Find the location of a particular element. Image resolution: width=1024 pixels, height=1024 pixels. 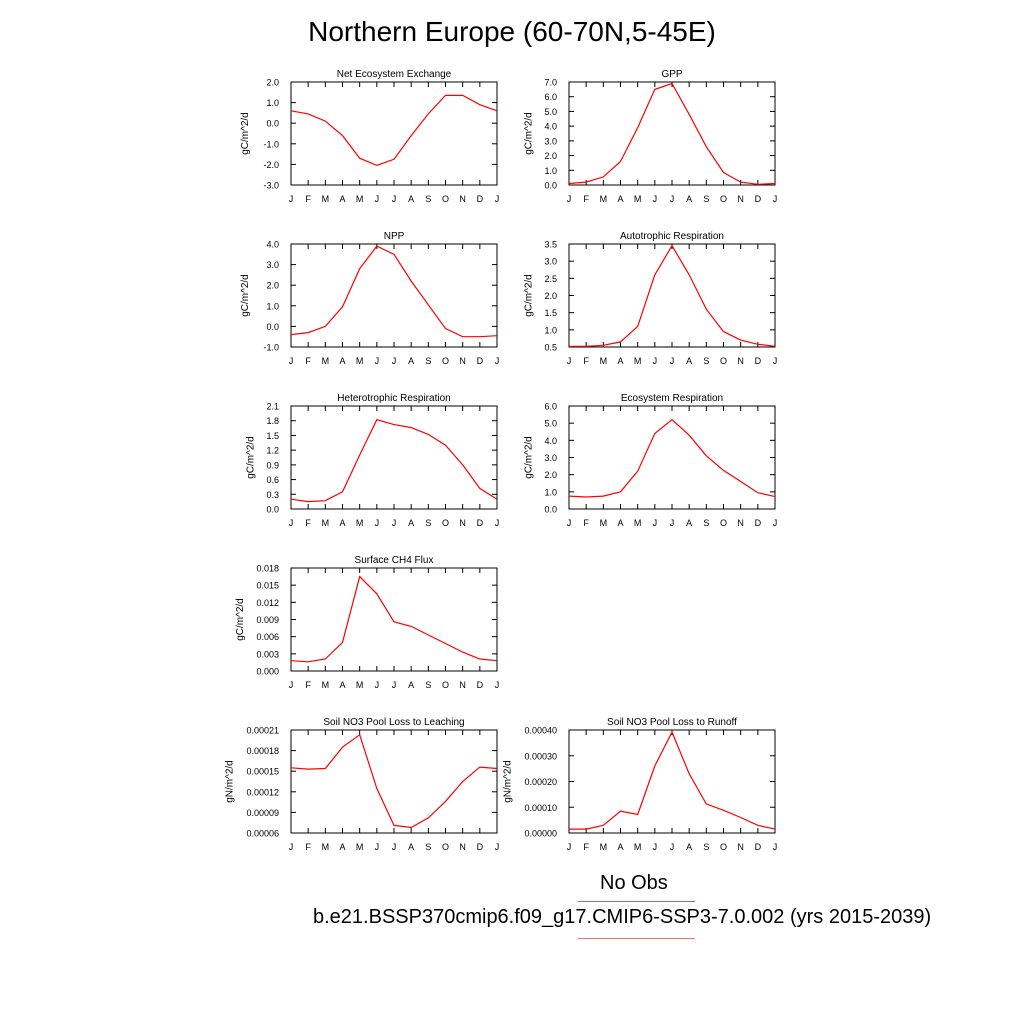

panel-title: Soil NO3 Pool Loss to Runoff is located at coordinates (672, 722).